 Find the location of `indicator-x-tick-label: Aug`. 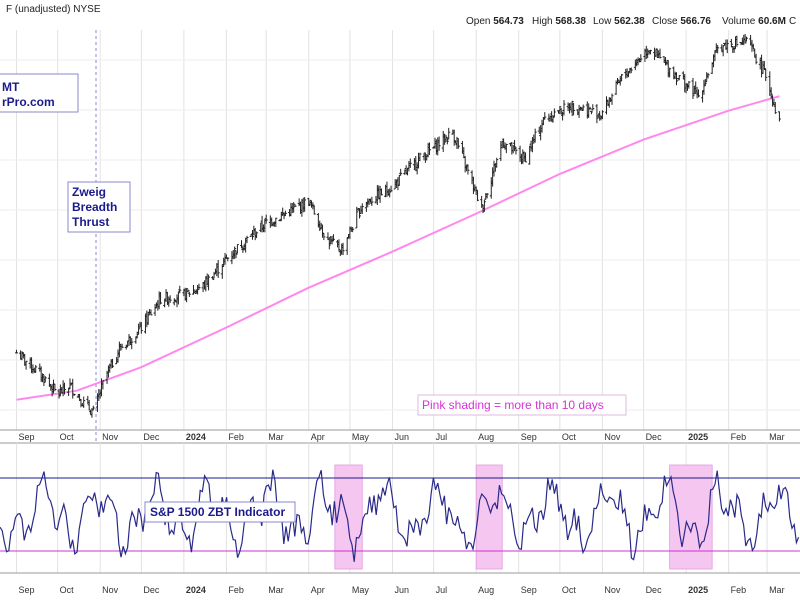

indicator-x-tick-label: Aug is located at coordinates (486, 590).